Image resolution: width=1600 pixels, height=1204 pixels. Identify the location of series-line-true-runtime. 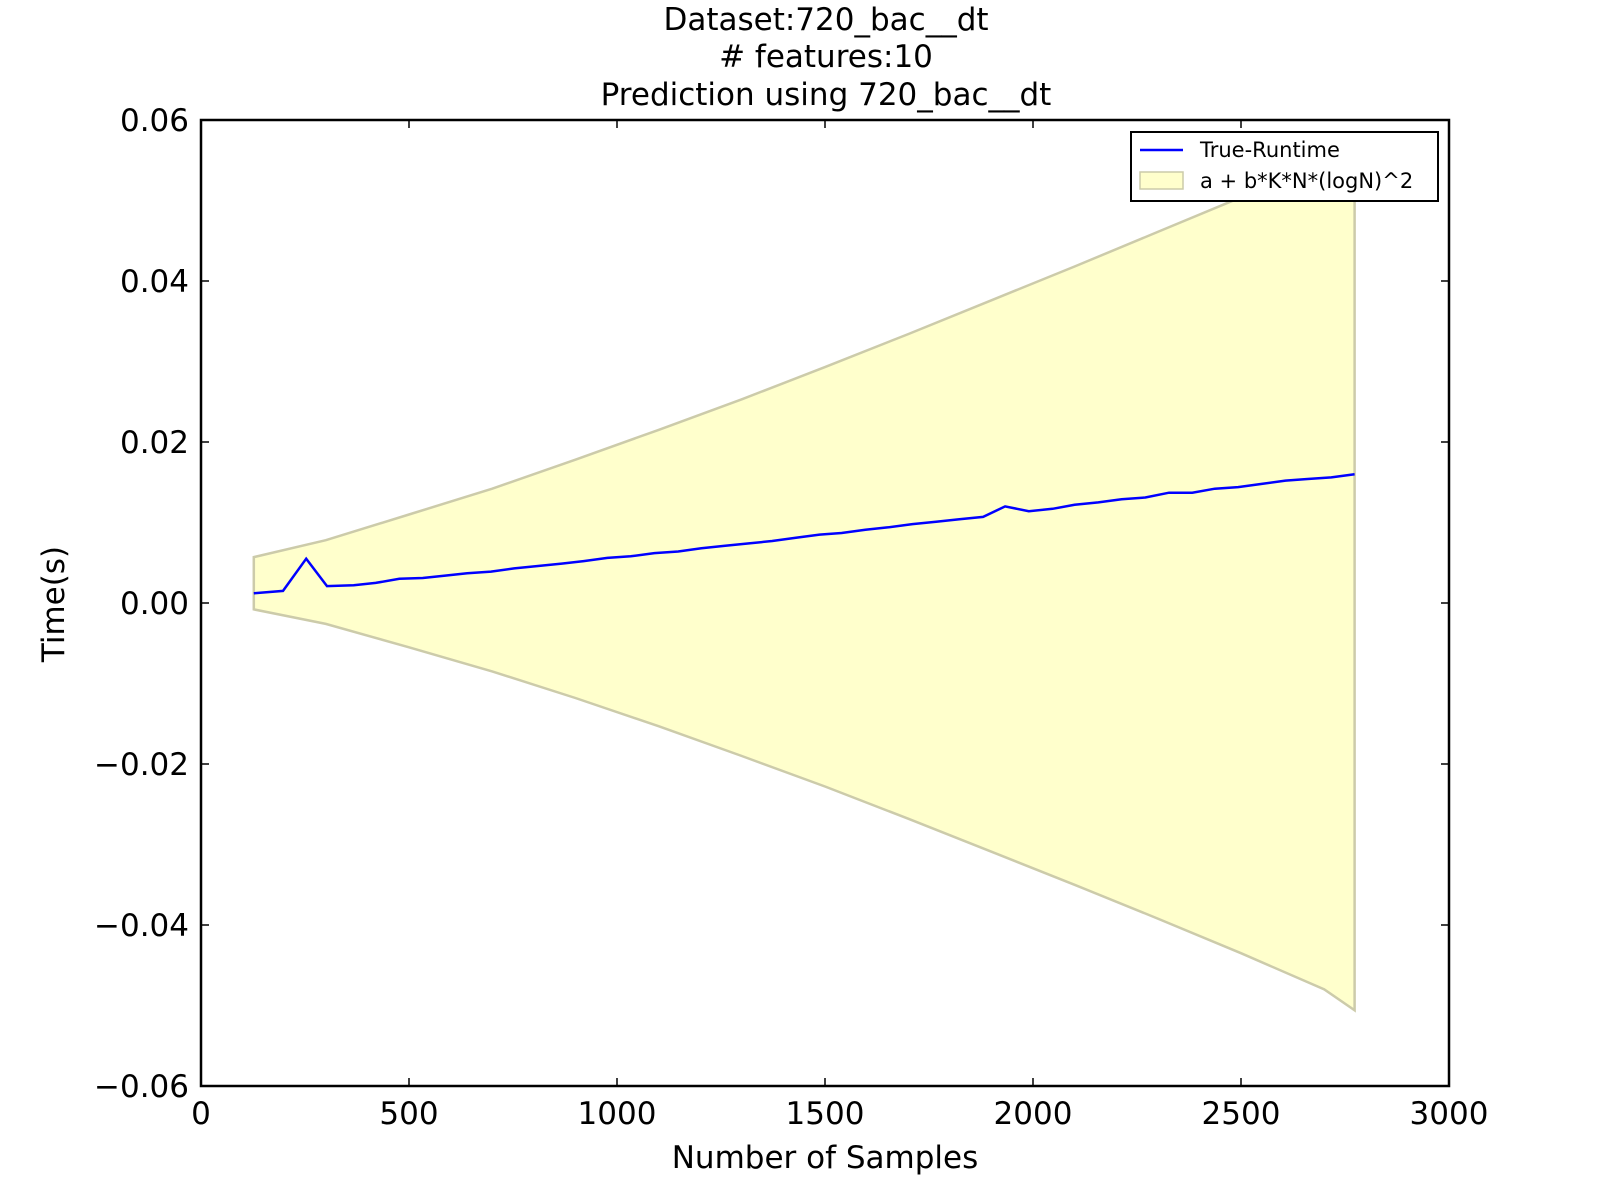
(804, 533).